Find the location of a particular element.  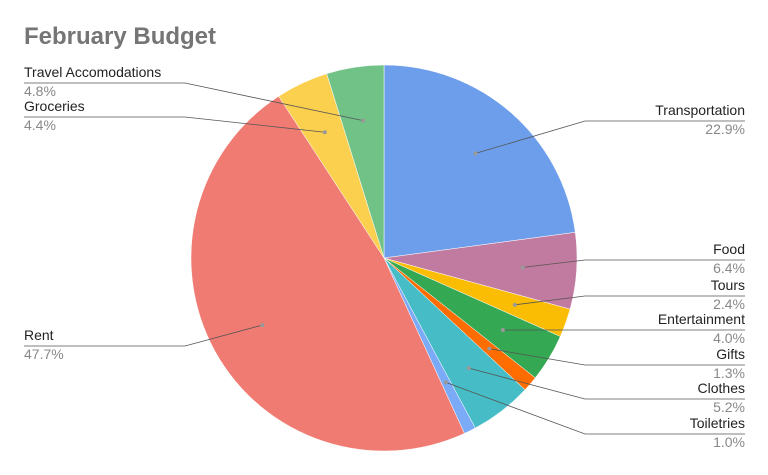

value-label: 1.3% is located at coordinates (729, 373).